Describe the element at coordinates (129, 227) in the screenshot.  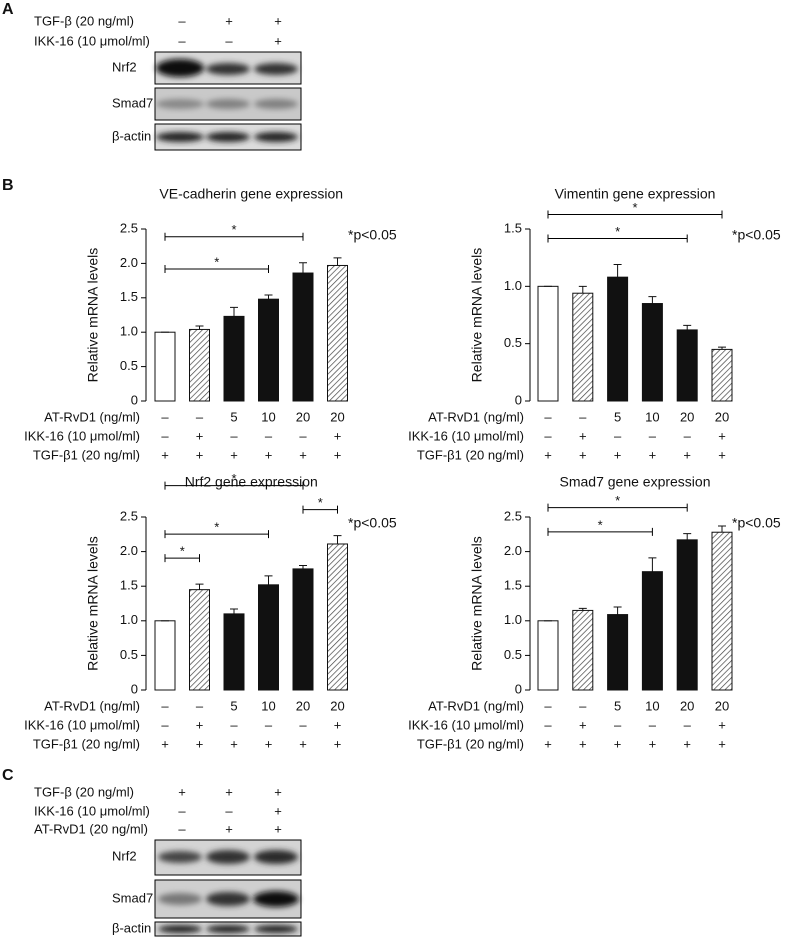
I see `y-tick-label: 2.5` at that location.